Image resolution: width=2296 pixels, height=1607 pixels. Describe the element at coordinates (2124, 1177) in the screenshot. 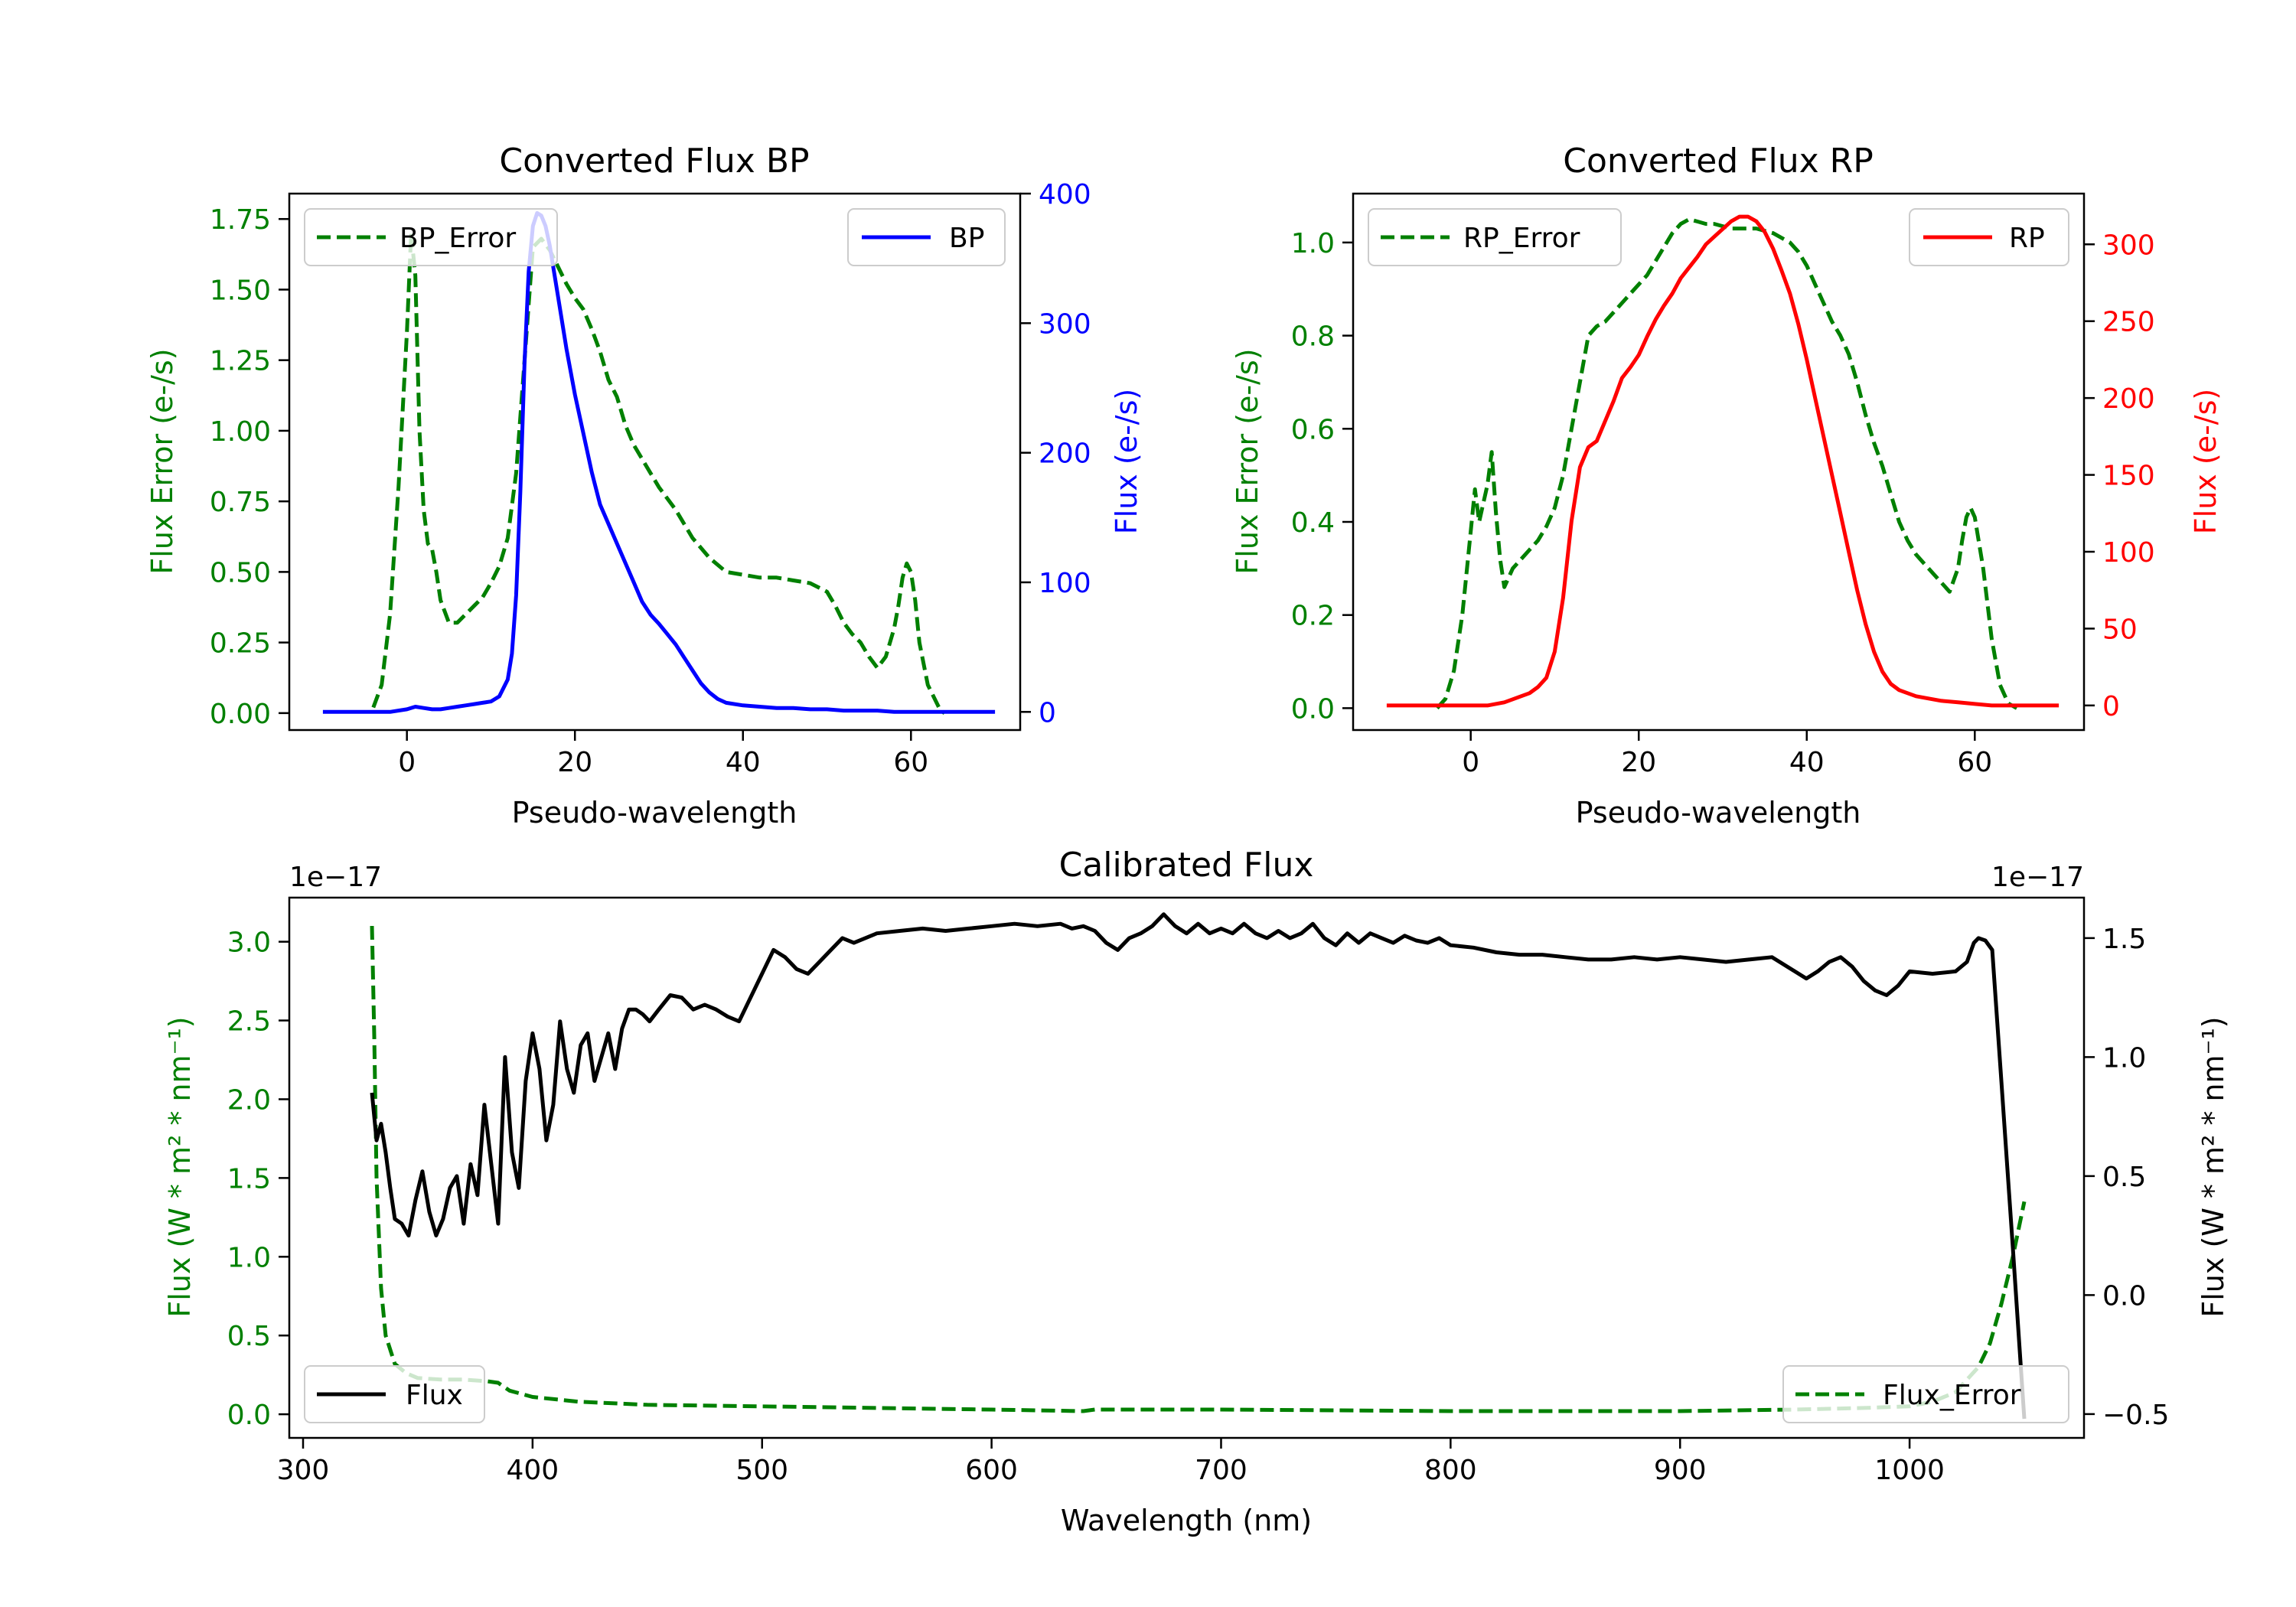

I see `cal-y-right-tick-label: 0.5` at that location.